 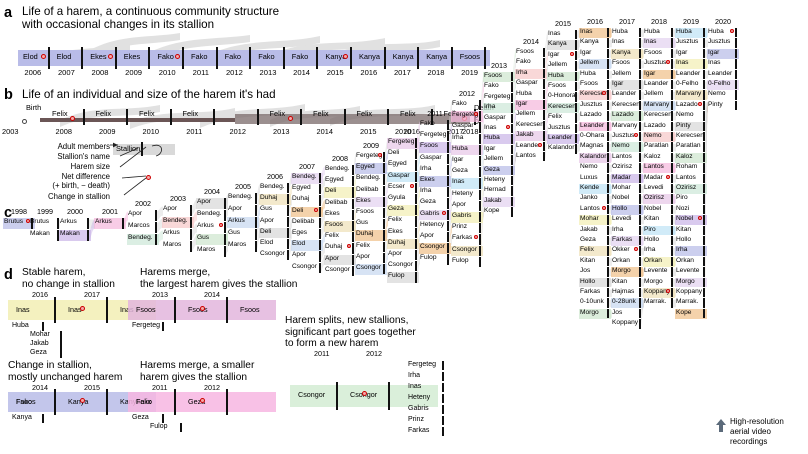 What do you see at coordinates (556, 75) in the screenshot?
I see `panel-c-name-2015-4: Huba` at bounding box center [556, 75].